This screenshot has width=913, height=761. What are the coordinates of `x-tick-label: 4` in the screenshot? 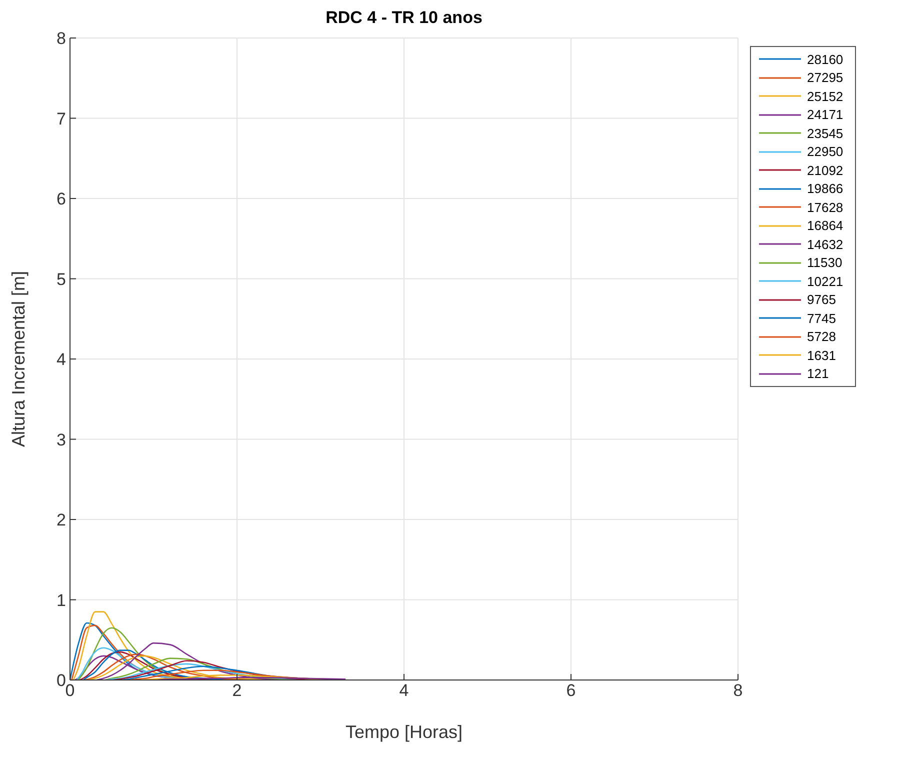 It's located at (404, 690).